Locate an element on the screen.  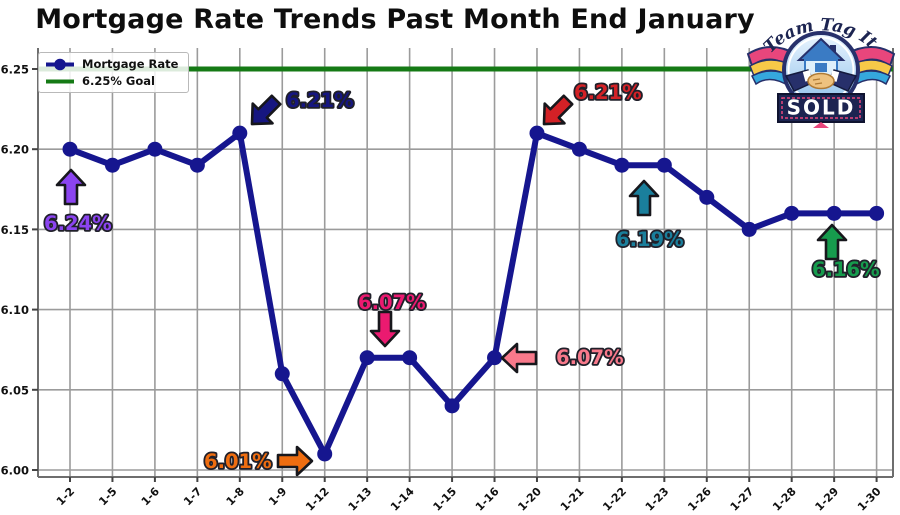
annotation-label: 6.01% is located at coordinates (238, 461).